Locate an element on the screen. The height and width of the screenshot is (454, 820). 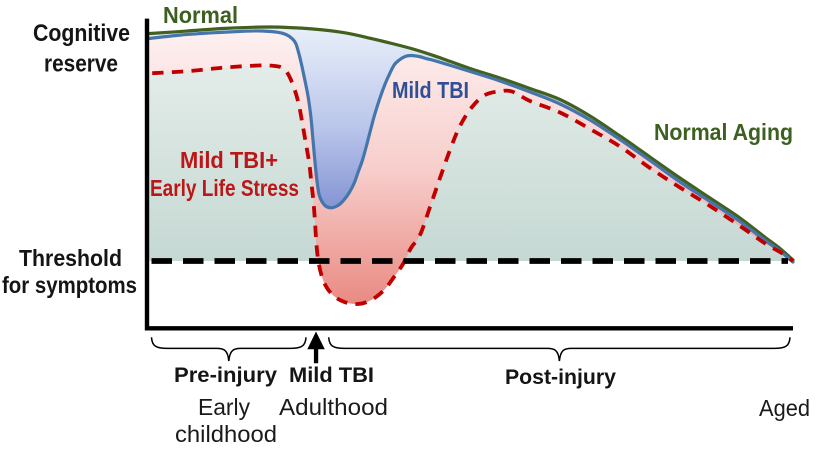
svg-text: Pre-injury is located at coordinates (225, 375).